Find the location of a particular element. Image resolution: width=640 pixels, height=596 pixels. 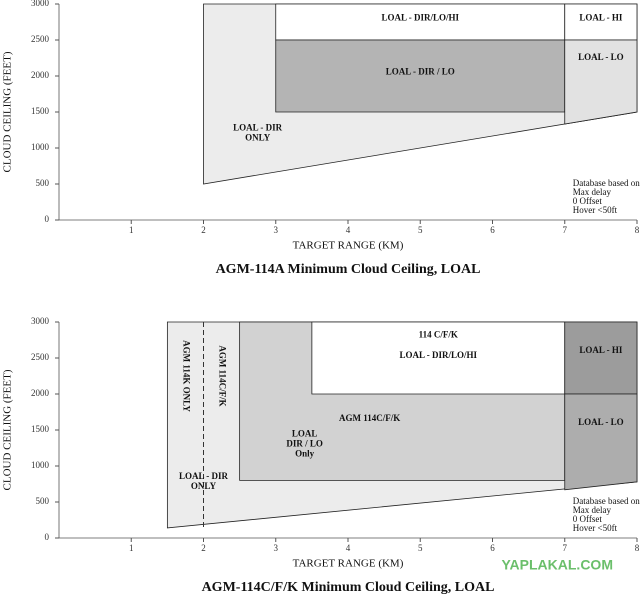

label-line: LOAL is located at coordinates (305, 433).